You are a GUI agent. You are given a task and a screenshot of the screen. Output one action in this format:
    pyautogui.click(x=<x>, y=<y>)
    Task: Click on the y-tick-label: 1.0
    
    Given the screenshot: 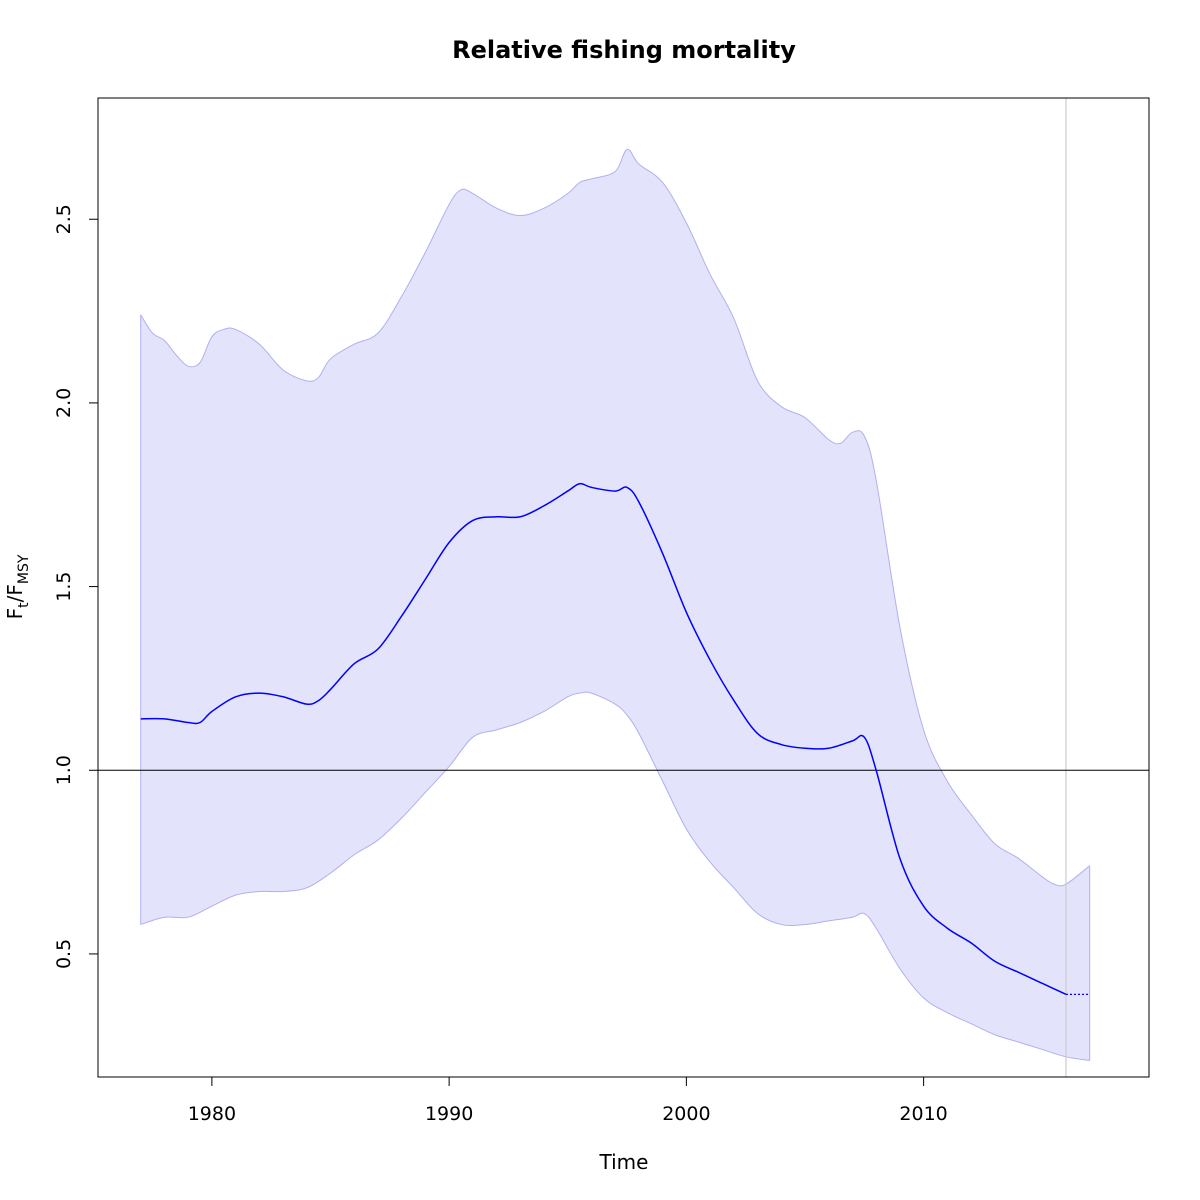 What is the action you would take?
    pyautogui.click(x=64, y=770)
    